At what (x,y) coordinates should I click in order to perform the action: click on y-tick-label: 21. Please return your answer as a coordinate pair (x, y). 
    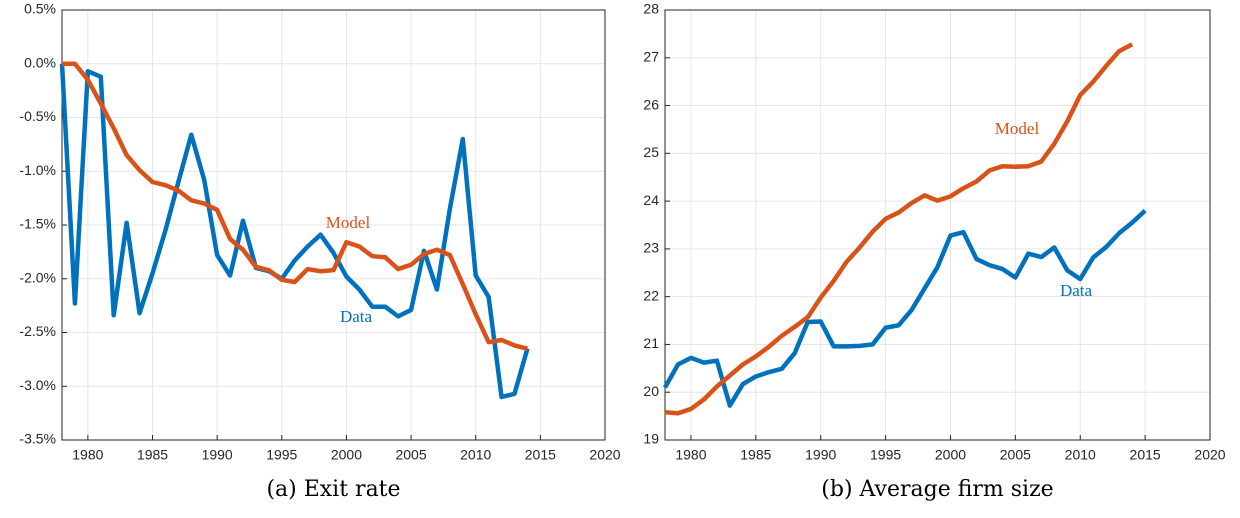
    Looking at the image, I should click on (651, 343).